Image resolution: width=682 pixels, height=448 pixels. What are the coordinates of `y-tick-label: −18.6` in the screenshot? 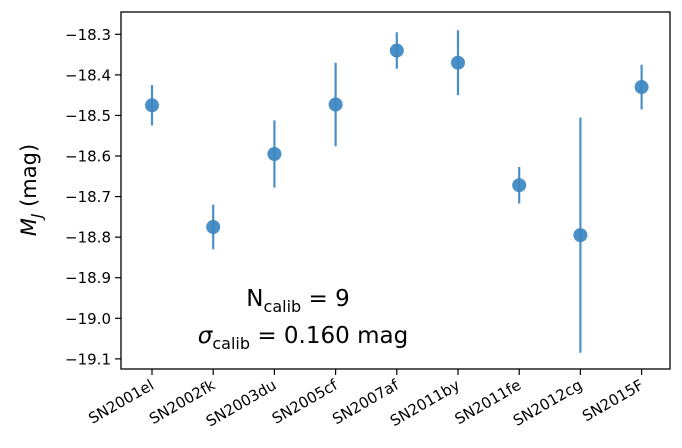 It's located at (88, 157).